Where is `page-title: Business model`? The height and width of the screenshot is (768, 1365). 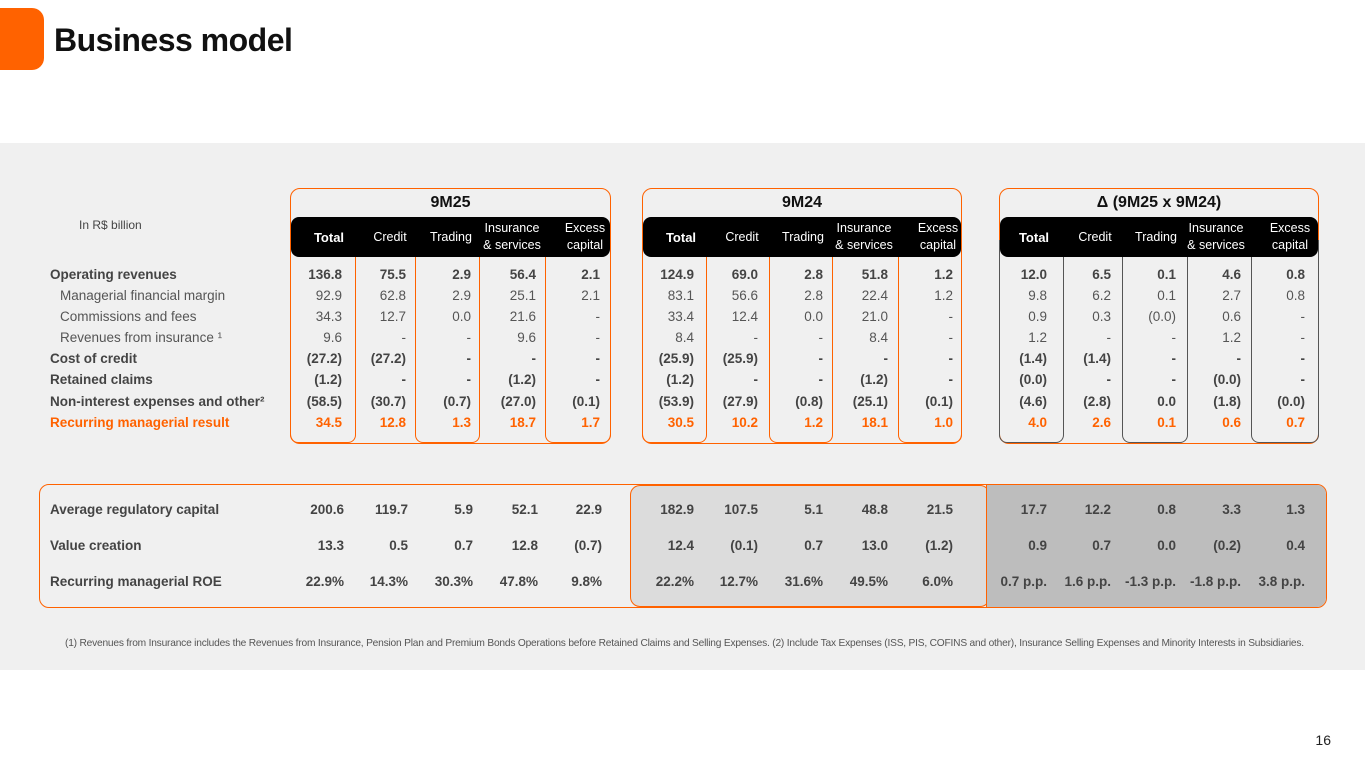
page-title: Business model is located at coordinates (173, 40).